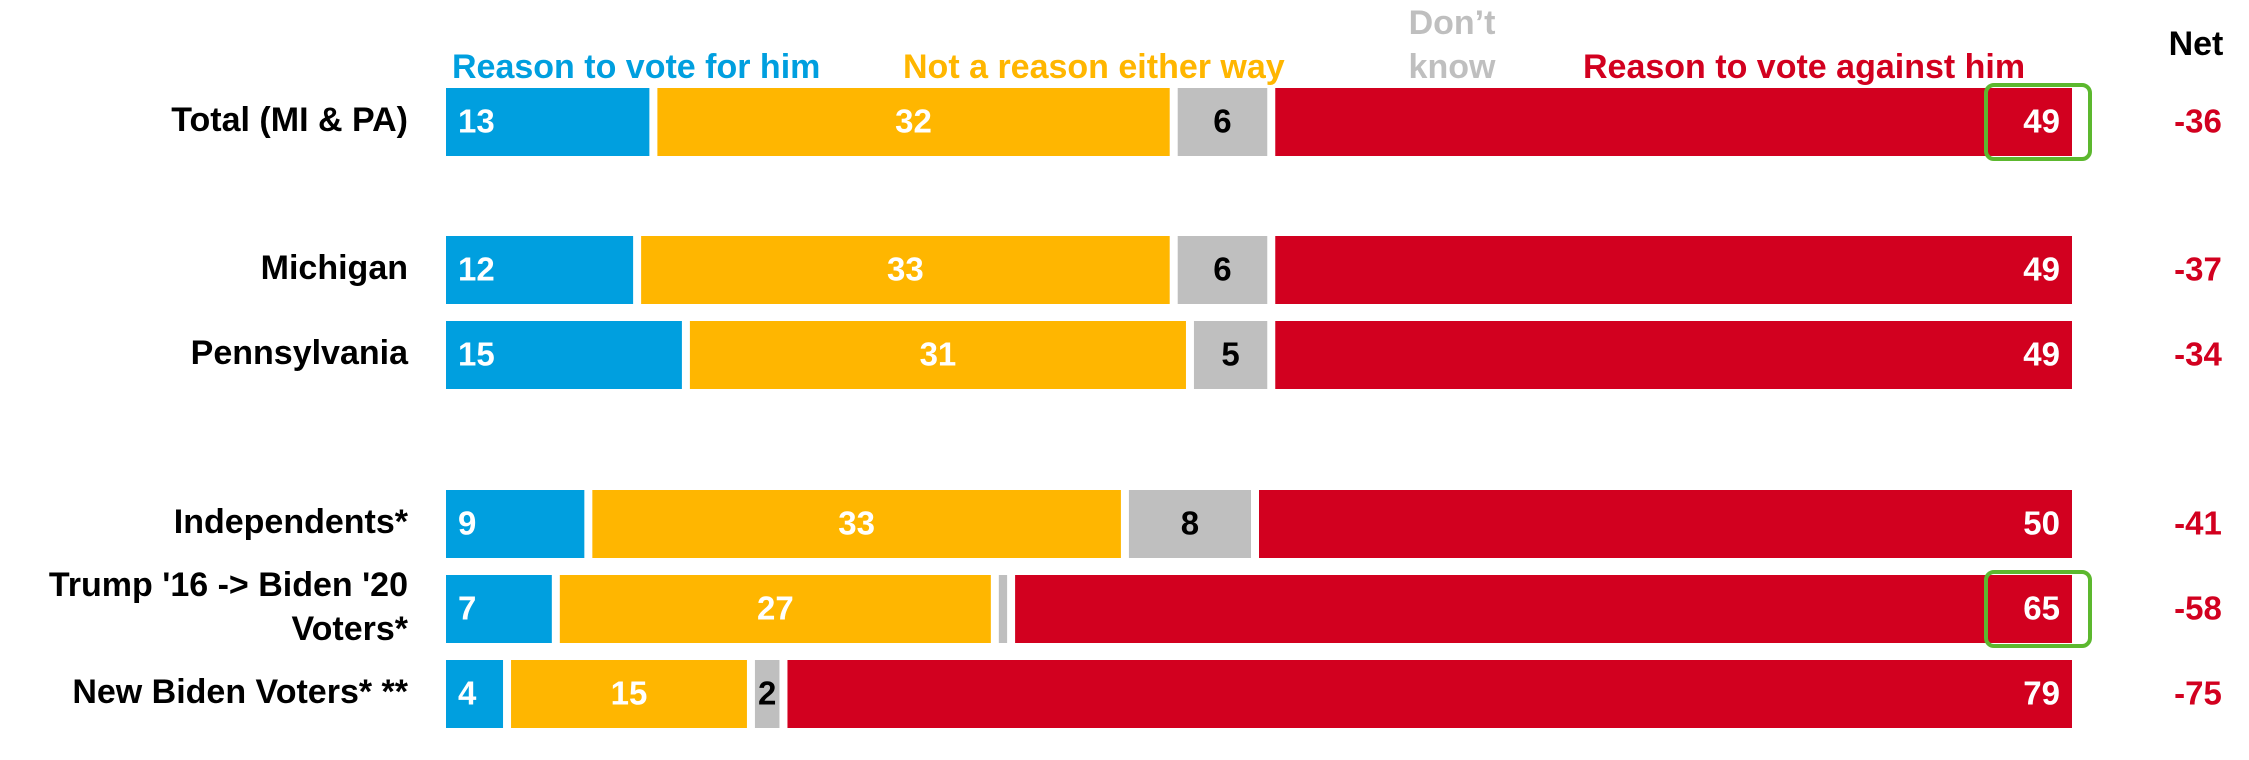  Describe the element at coordinates (2041, 693) in the screenshot. I see `data-label: 79` at that location.